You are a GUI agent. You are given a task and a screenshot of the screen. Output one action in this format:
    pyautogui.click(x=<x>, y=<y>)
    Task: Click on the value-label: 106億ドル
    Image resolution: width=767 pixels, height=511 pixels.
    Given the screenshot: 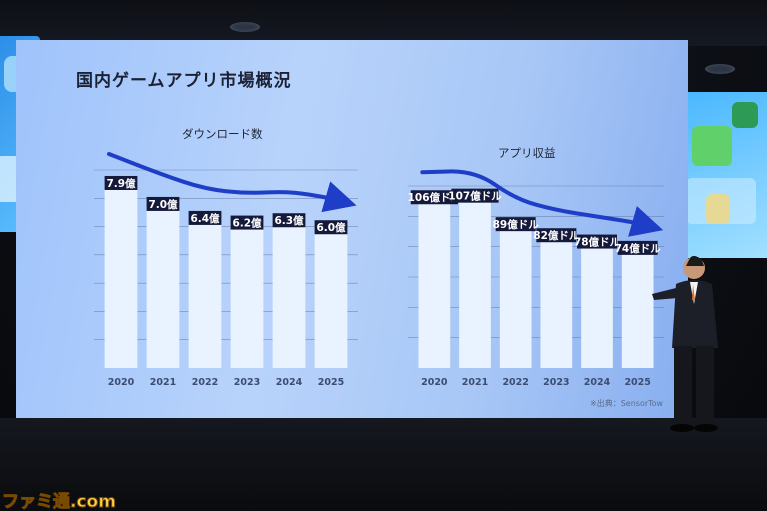 What is the action you would take?
    pyautogui.click(x=435, y=197)
    